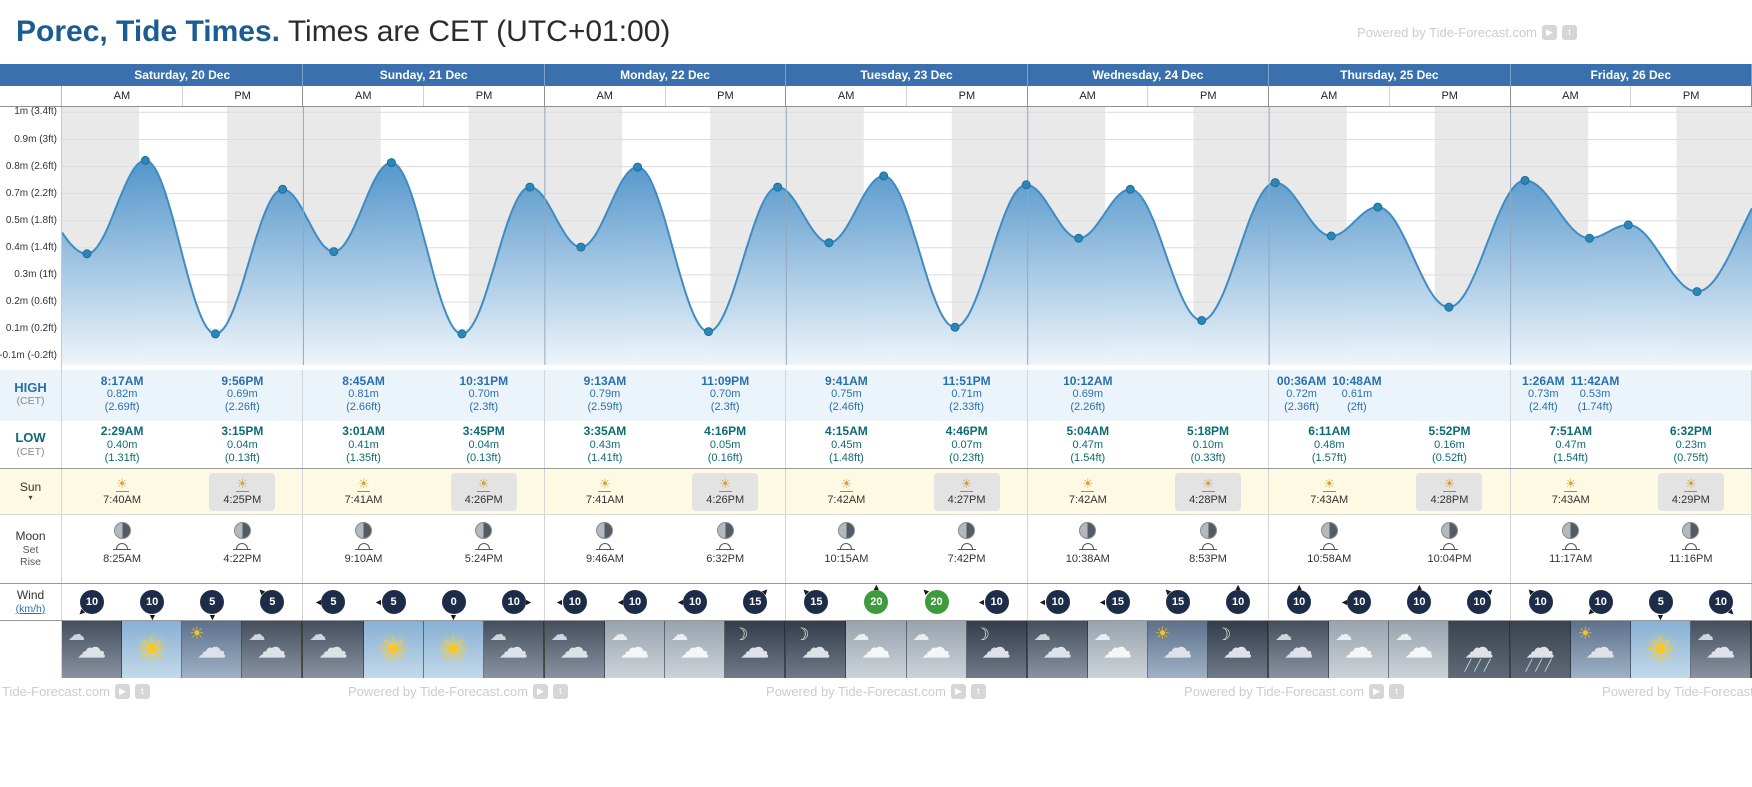  I want to click on tide-height-ft: (2.3ft), so click(484, 407).